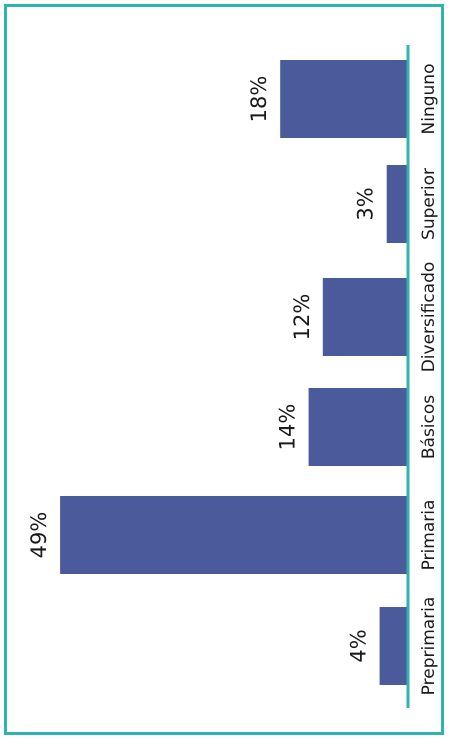 The width and height of the screenshot is (456, 745). What do you see at coordinates (39, 535) in the screenshot?
I see `value-label: 49%` at bounding box center [39, 535].